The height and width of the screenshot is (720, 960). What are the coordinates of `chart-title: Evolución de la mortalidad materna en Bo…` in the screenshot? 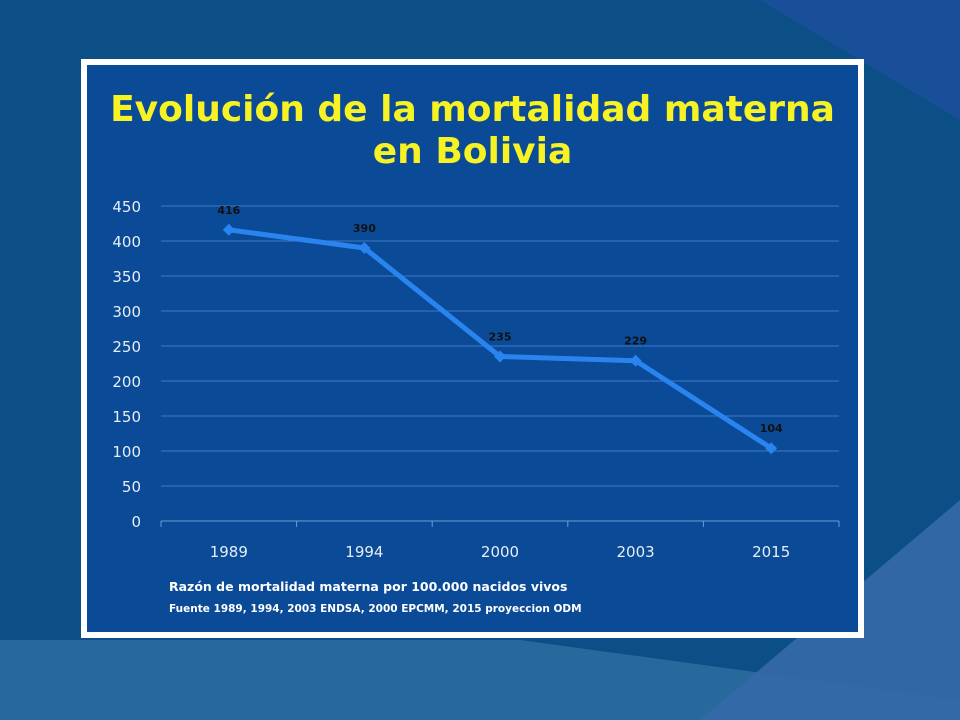 It's located at (472, 130).